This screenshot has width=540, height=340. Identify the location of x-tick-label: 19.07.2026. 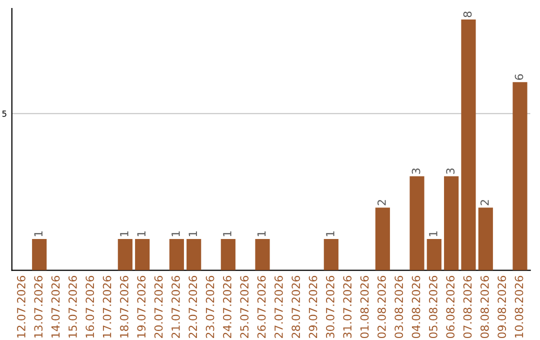
(141, 307).